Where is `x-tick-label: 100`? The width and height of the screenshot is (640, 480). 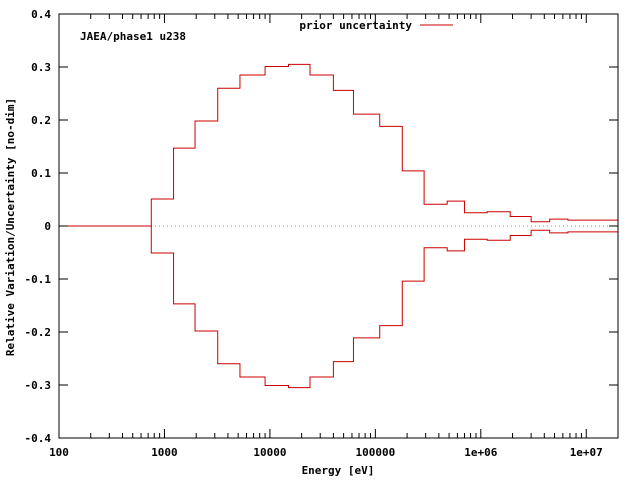 x-tick-label: 100 is located at coordinates (59, 452).